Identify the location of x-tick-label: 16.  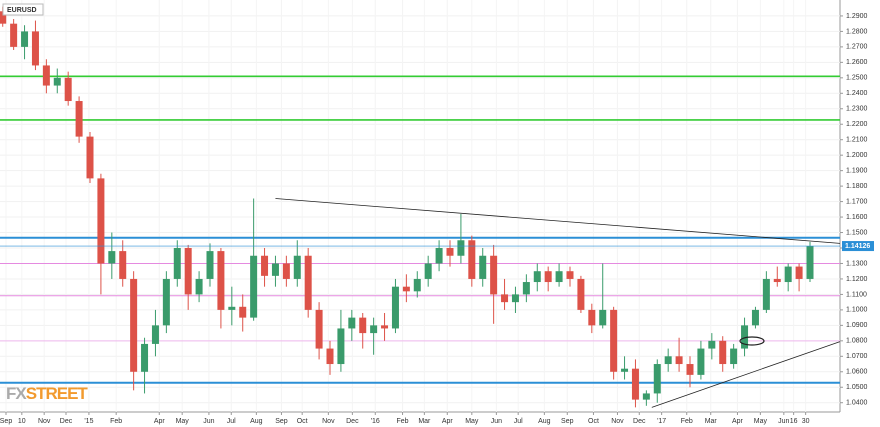
(794, 421).